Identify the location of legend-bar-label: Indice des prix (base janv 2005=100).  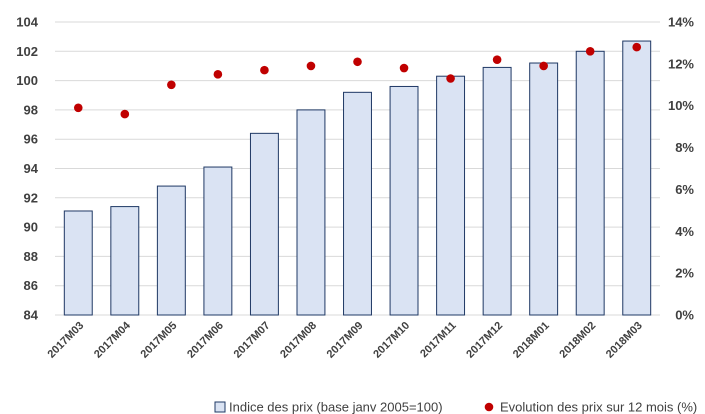
(336, 407).